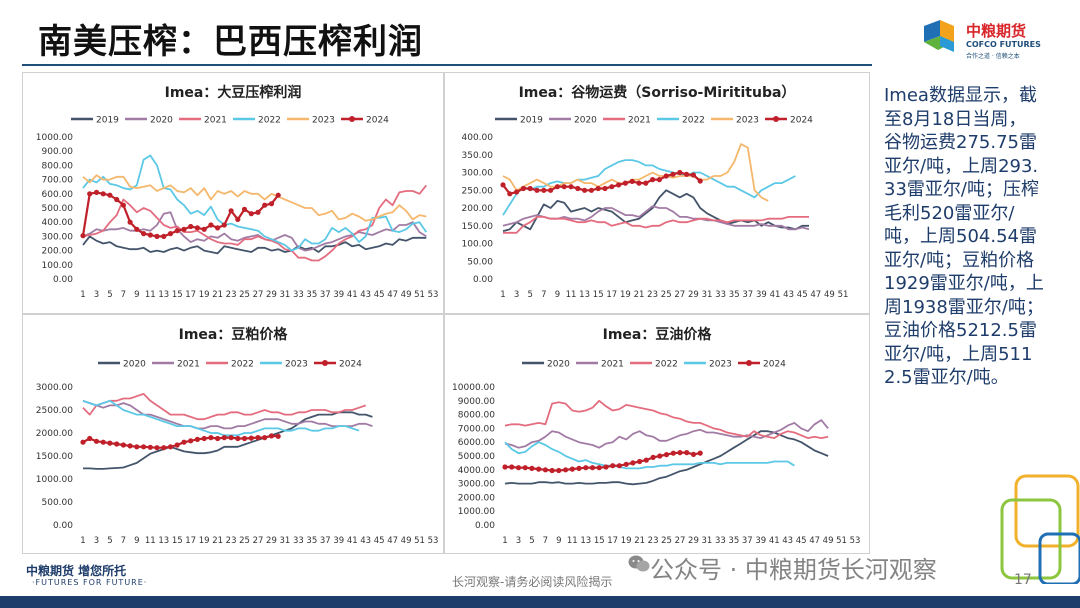 Image resolution: width=1080 pixels, height=608 pixels. Describe the element at coordinates (204, 541) in the screenshot. I see `x-tick-label: 19` at that location.